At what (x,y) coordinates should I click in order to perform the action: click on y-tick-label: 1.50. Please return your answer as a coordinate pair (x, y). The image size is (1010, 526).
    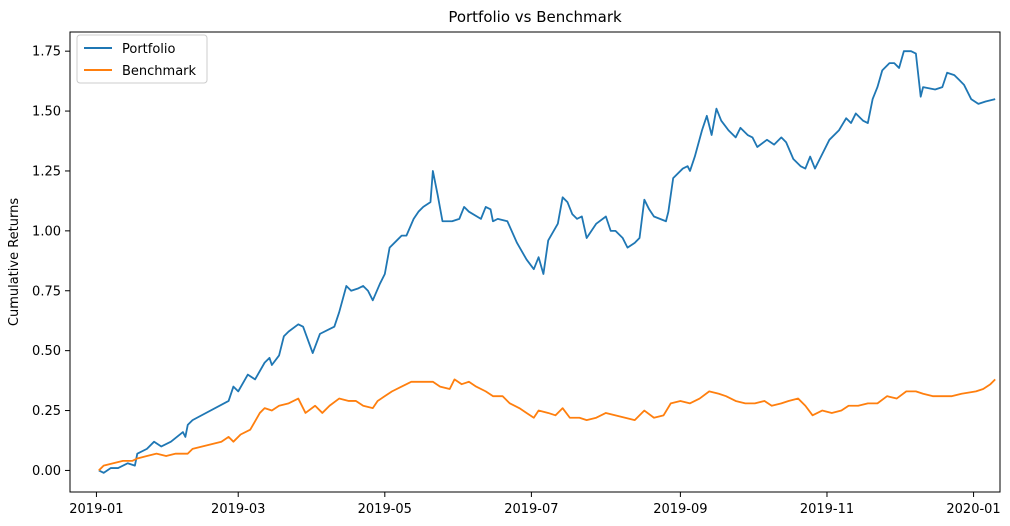
    Looking at the image, I should click on (46, 112).